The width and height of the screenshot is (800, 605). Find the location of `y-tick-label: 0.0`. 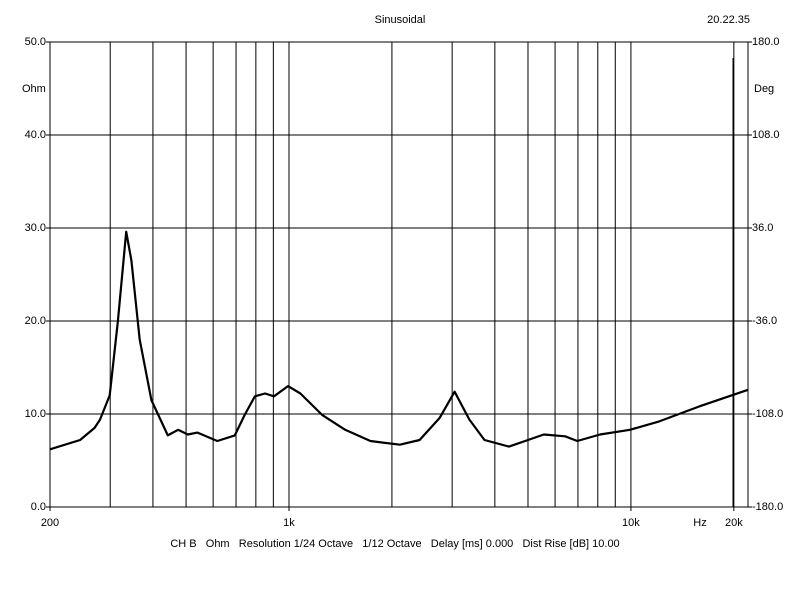

y-tick-label: 0.0 is located at coordinates (38, 507).